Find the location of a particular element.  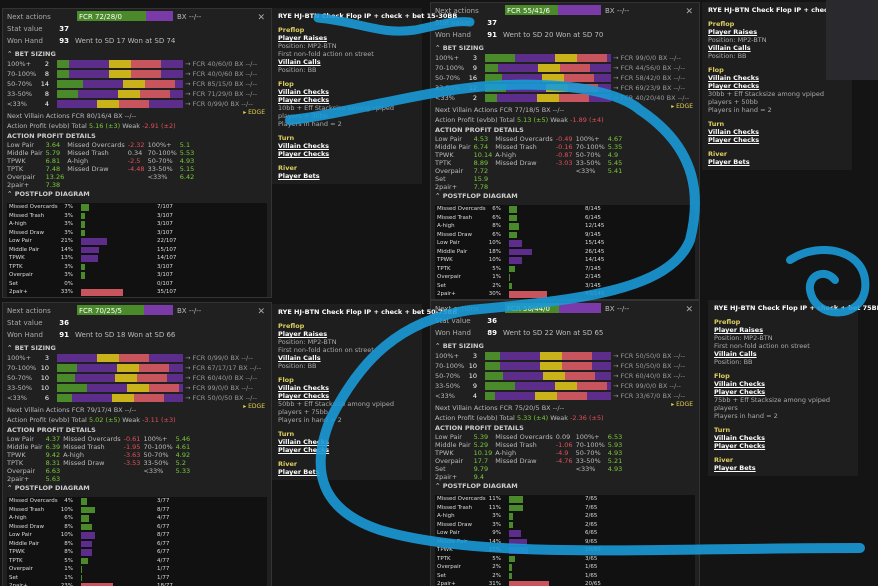

filter-text: First non-fold action on street is located at coordinates (326, 54).